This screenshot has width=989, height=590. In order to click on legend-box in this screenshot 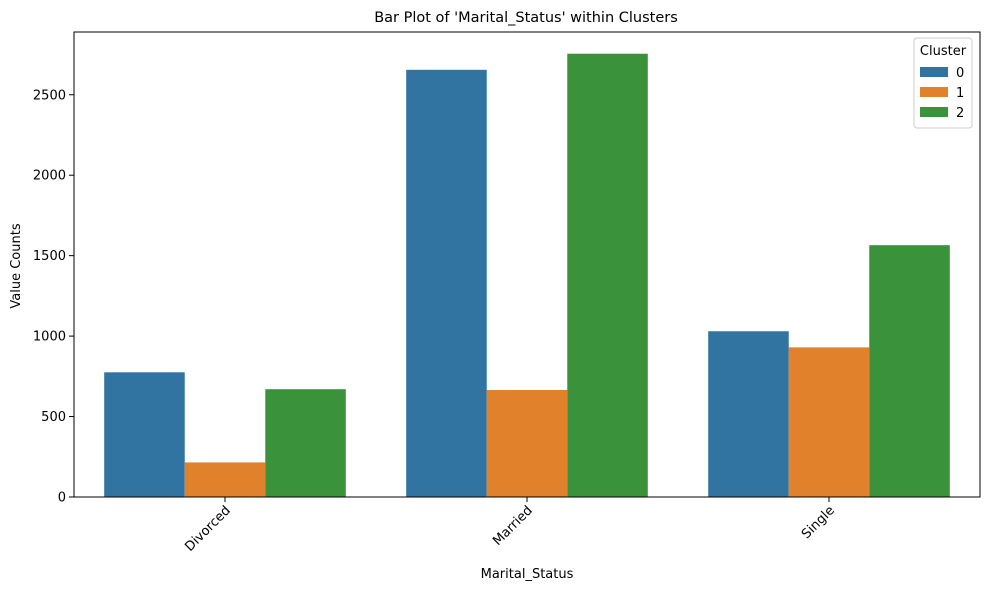, I will do `click(943, 83)`.